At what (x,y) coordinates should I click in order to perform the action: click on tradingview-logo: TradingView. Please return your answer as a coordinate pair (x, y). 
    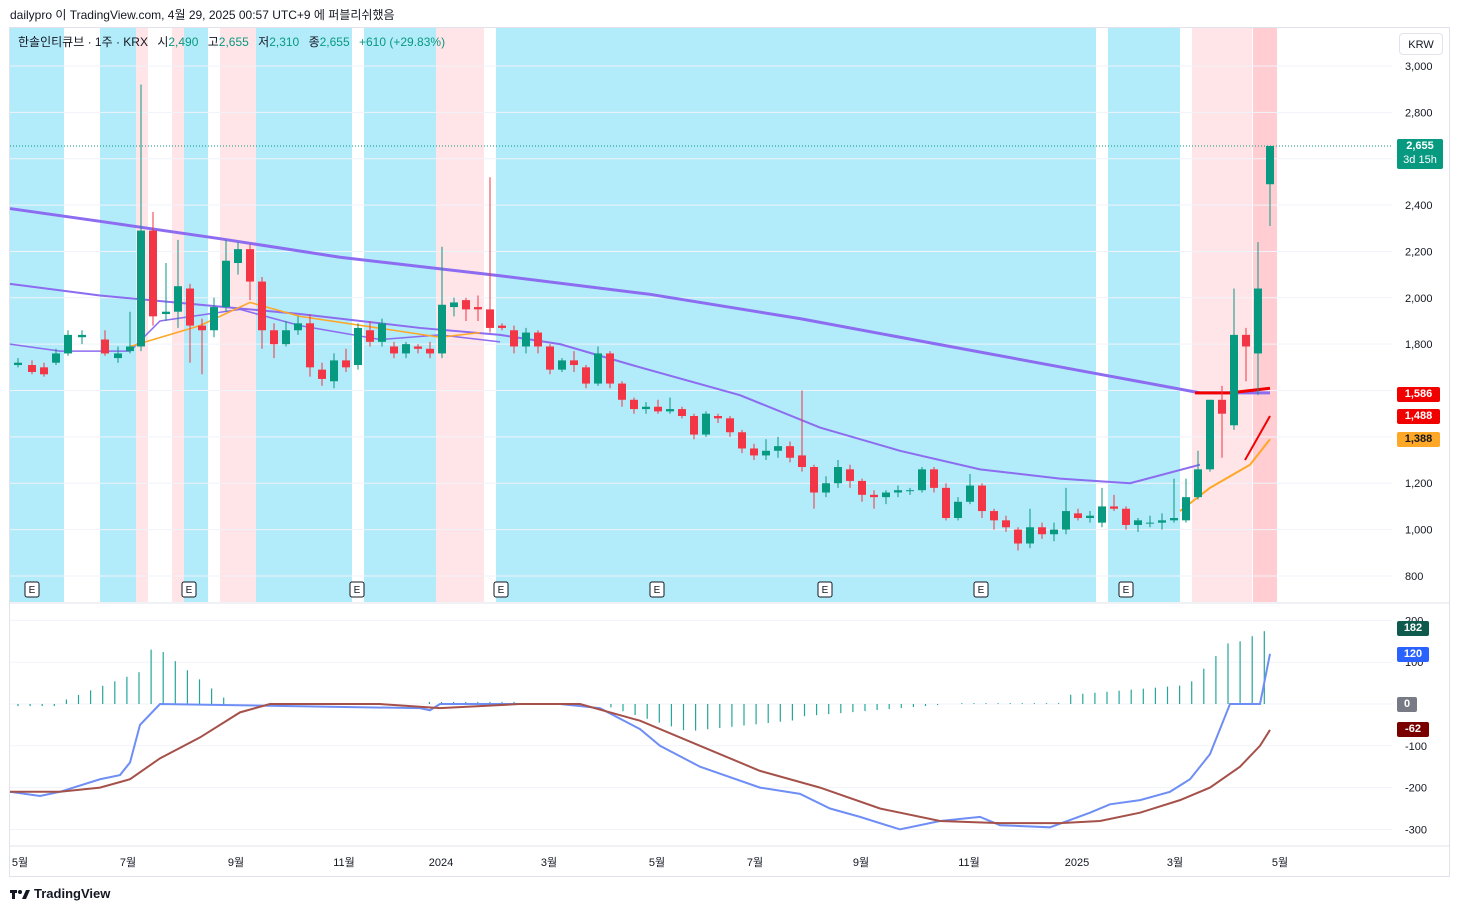
    Looking at the image, I should click on (60, 893).